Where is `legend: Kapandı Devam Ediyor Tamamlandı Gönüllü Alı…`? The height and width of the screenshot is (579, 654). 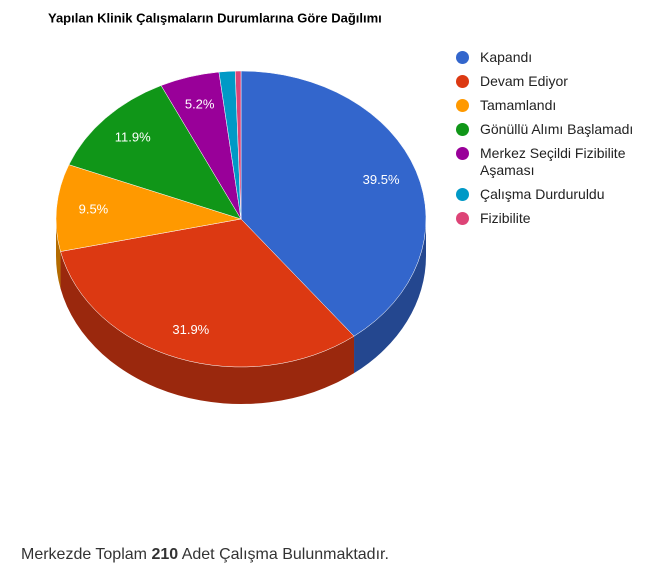 legend: Kapandı Devam Ediyor Tamamlandı Gönüllü Alı… is located at coordinates (551, 141).